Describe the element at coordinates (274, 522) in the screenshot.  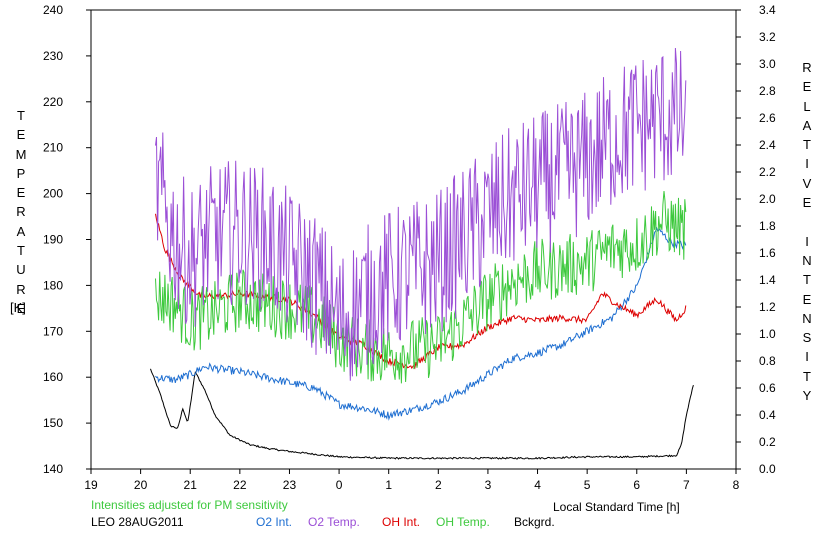
I see `legend-o2-int: O2 Int.` at that location.